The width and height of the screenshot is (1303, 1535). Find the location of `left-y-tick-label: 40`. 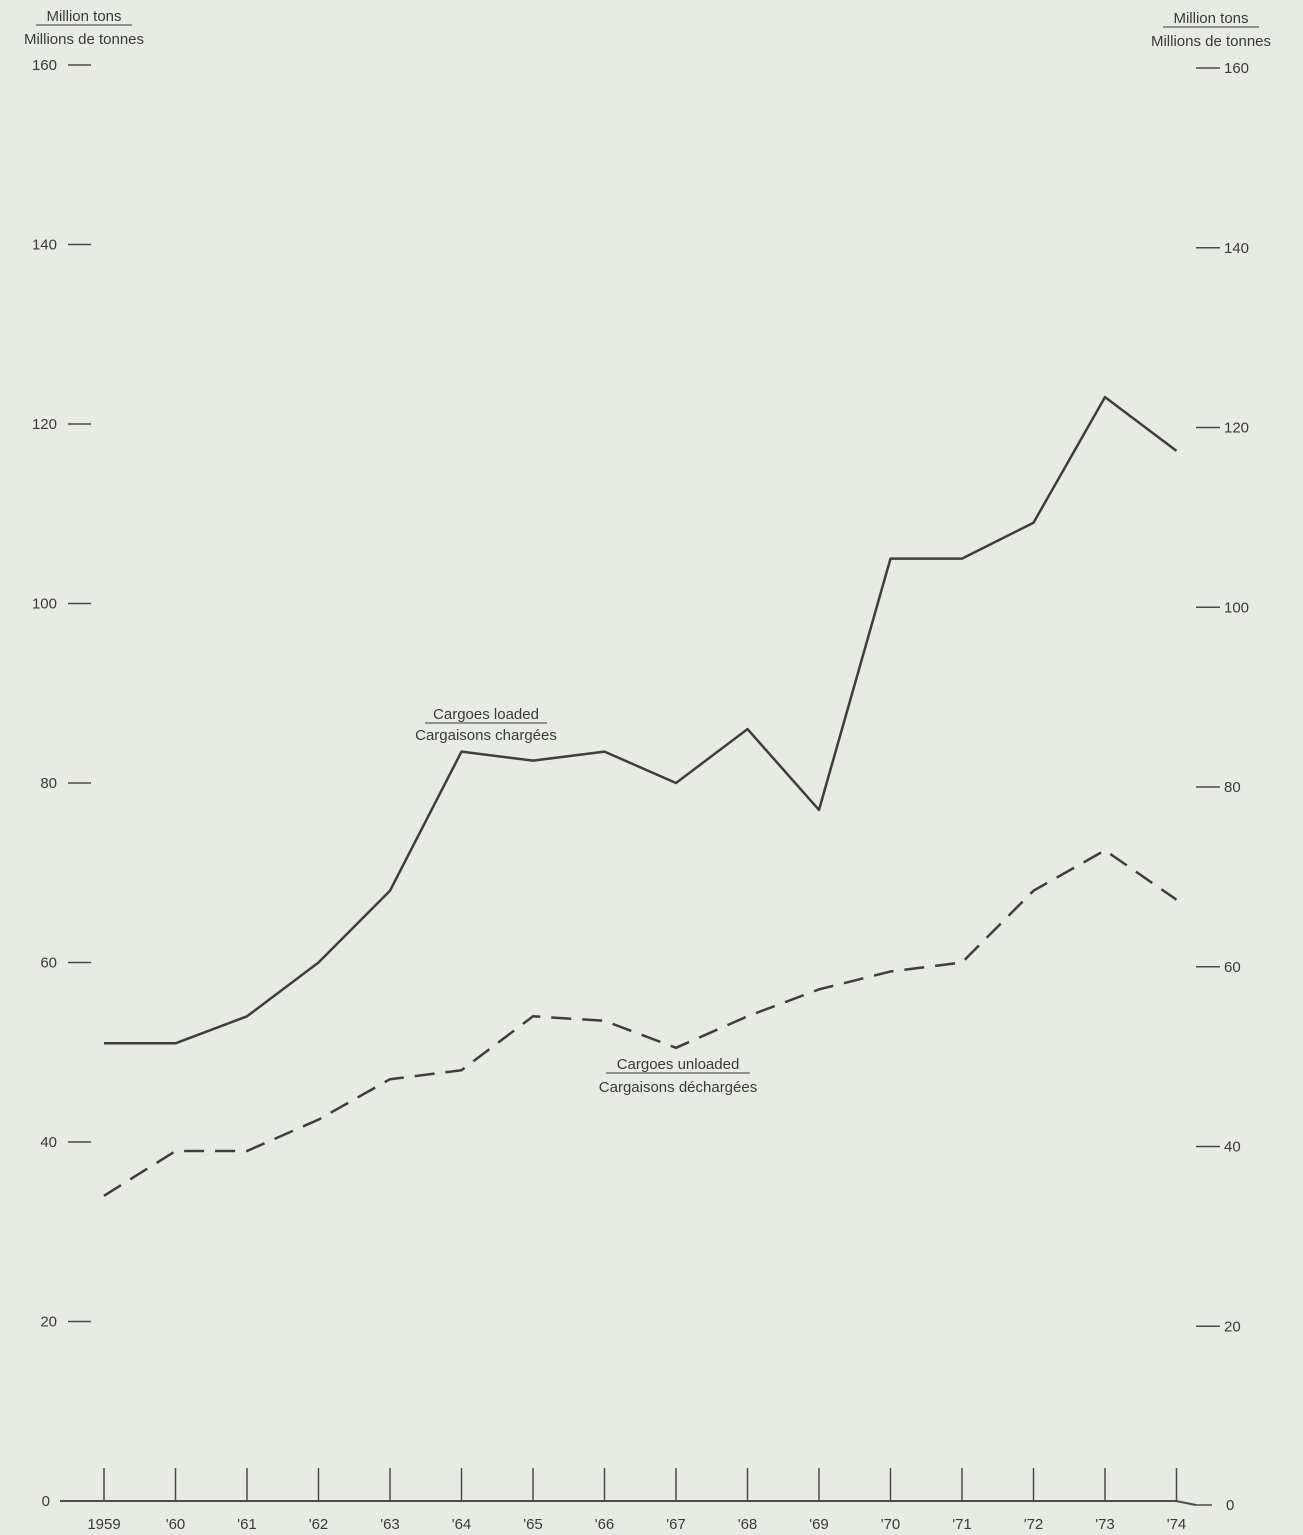

left-y-tick-label: 40 is located at coordinates (48, 1142).